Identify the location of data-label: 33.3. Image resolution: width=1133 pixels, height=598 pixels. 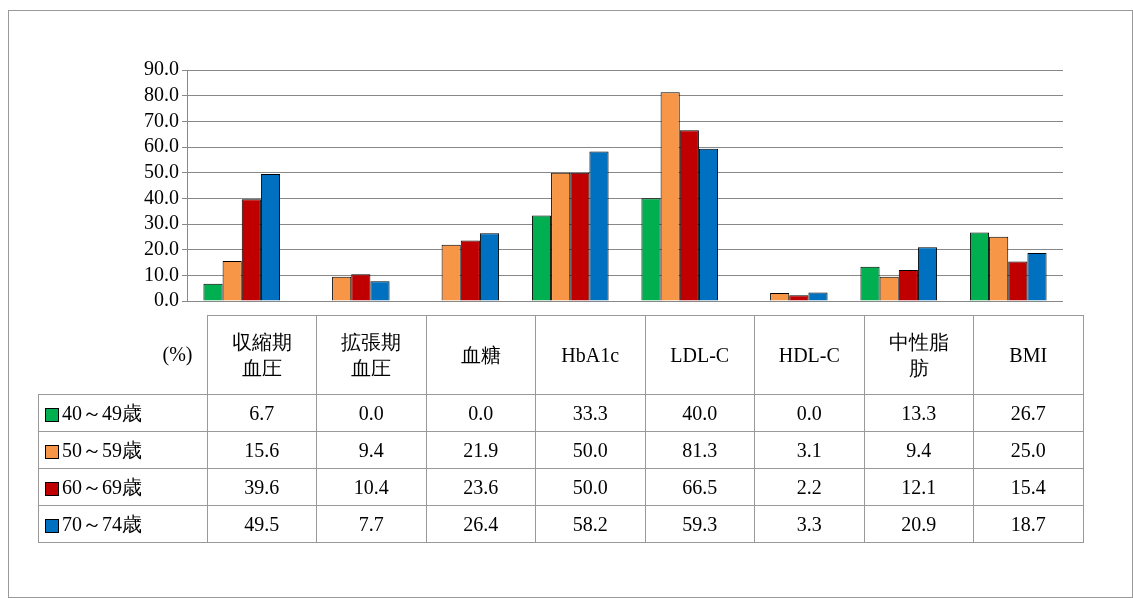
(590, 413).